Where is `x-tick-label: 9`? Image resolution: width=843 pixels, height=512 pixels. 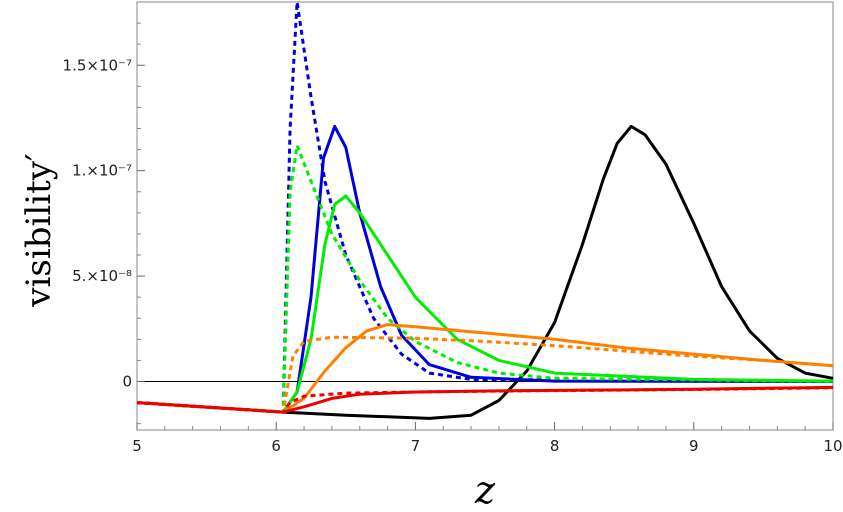
x-tick-label: 9 is located at coordinates (694, 446).